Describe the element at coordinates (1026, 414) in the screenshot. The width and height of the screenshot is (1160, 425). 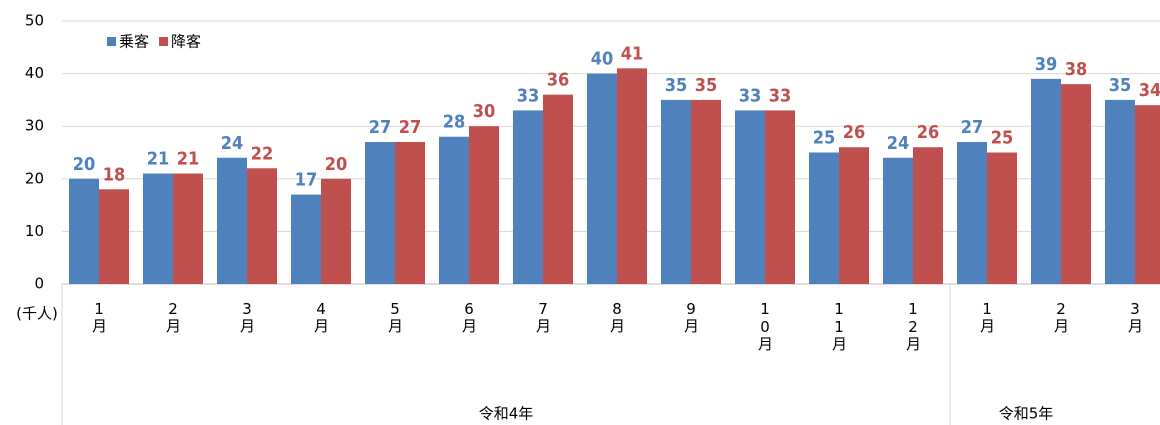
I see `group-label: 令和5年` at that location.